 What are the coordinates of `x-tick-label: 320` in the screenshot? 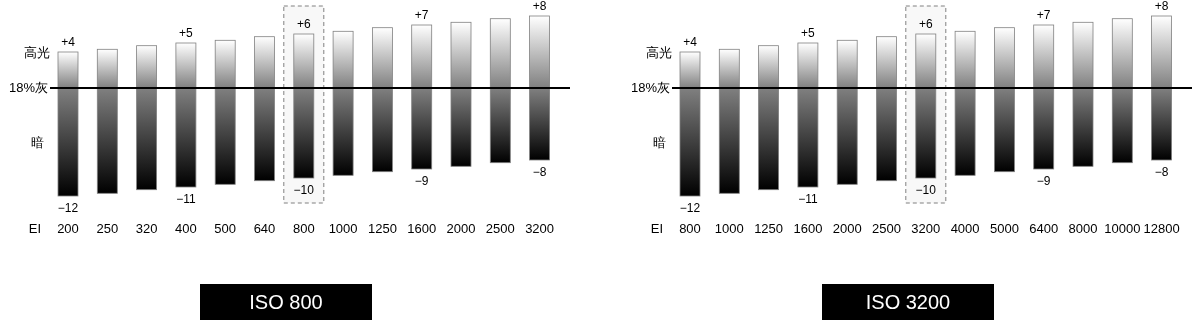 It's located at (146, 228).